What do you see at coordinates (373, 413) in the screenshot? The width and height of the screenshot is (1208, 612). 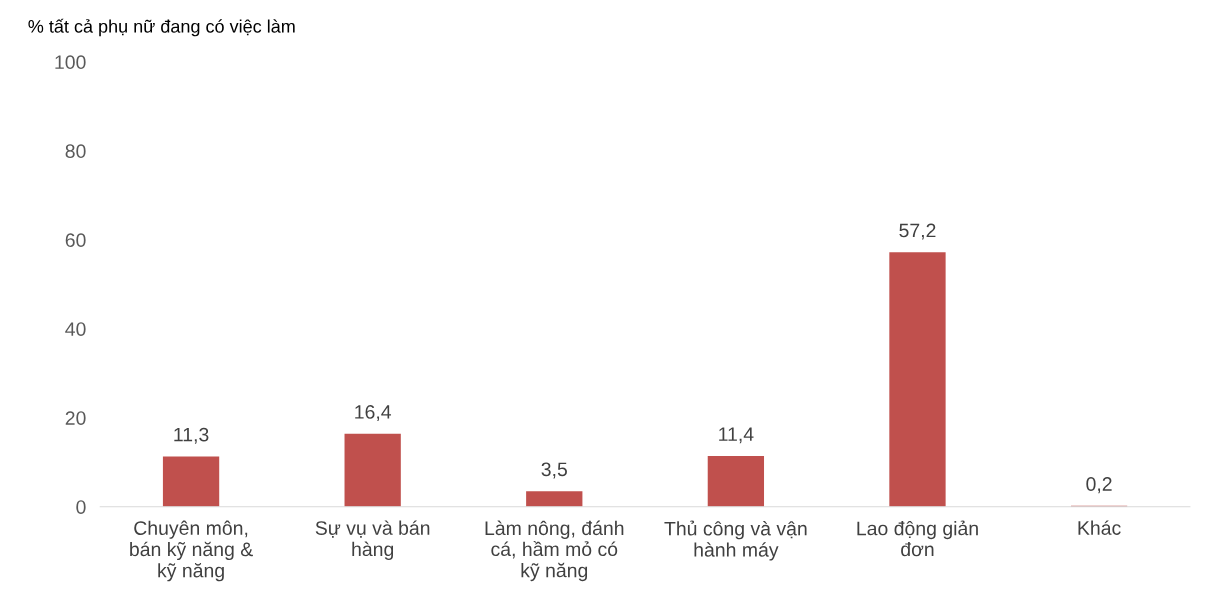 I see `data-label: 16,4` at bounding box center [373, 413].